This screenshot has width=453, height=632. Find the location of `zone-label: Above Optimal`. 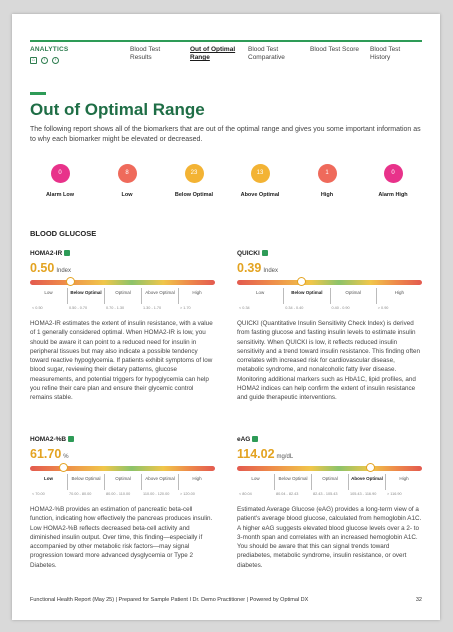

zone-label: Above Optimal is located at coordinates (159, 482).